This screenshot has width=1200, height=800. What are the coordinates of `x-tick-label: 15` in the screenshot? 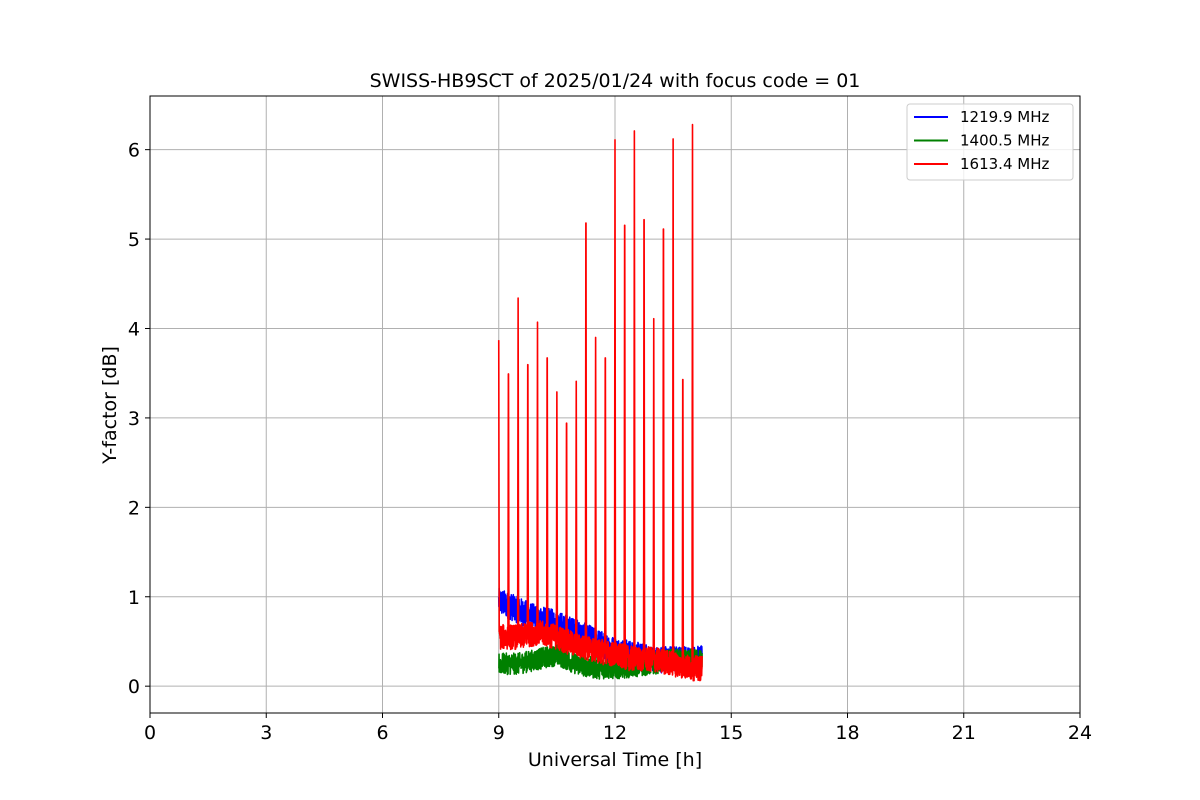 It's located at (731, 733).